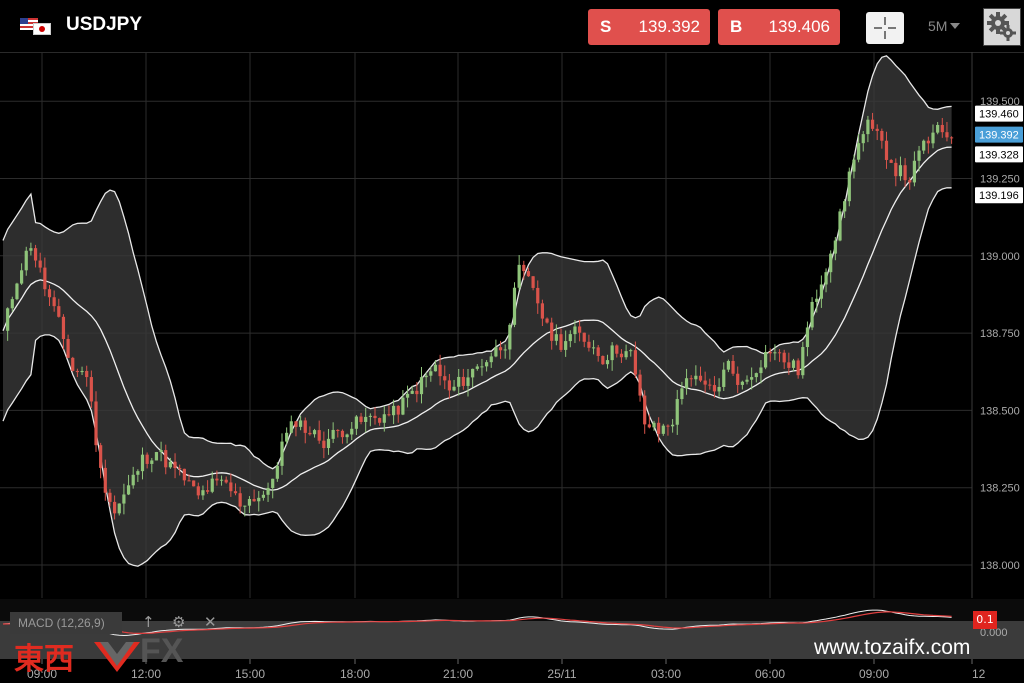 This screenshot has height=683, width=1024. What do you see at coordinates (148, 622) in the screenshot?
I see `arrow-up-icon: ↑` at bounding box center [148, 622].